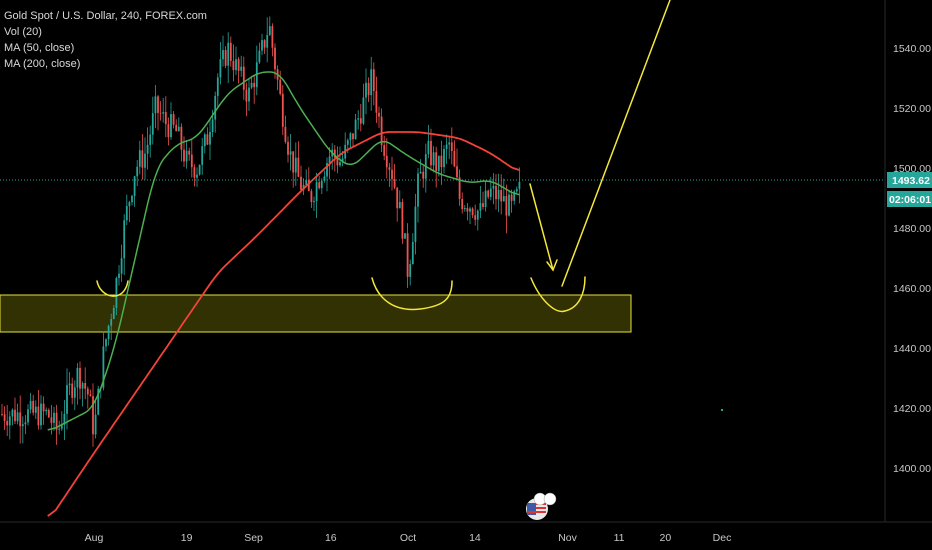 The height and width of the screenshot is (550, 932). I want to click on economic-events-icon, so click(541, 506).